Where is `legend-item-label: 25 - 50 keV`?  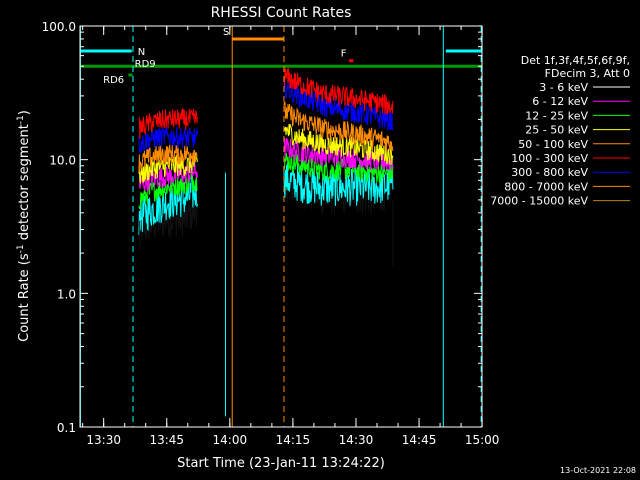
legend-item-label: 25 - 50 keV is located at coordinates (556, 130).